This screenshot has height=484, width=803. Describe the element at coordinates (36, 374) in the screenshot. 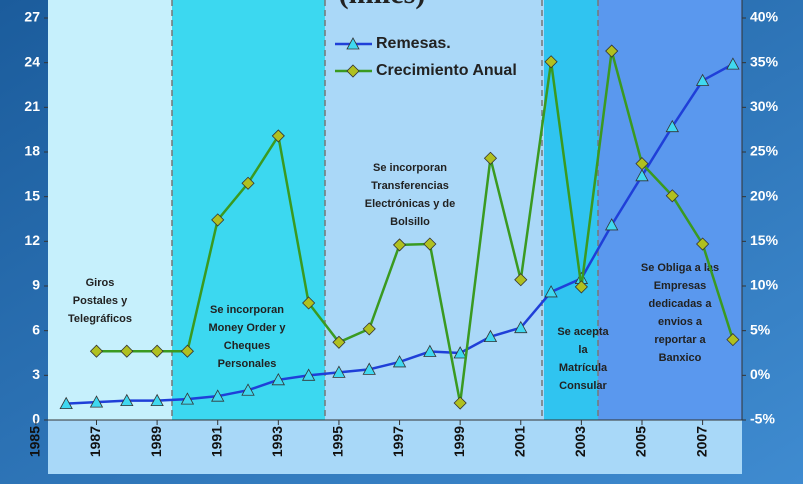

I see `y-tick-label: 3` at that location.